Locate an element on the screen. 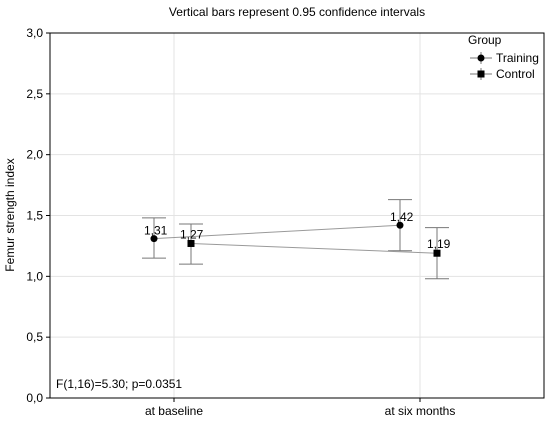 This screenshot has width=550, height=421. y-tick-label: 0,5 is located at coordinates (34, 337).